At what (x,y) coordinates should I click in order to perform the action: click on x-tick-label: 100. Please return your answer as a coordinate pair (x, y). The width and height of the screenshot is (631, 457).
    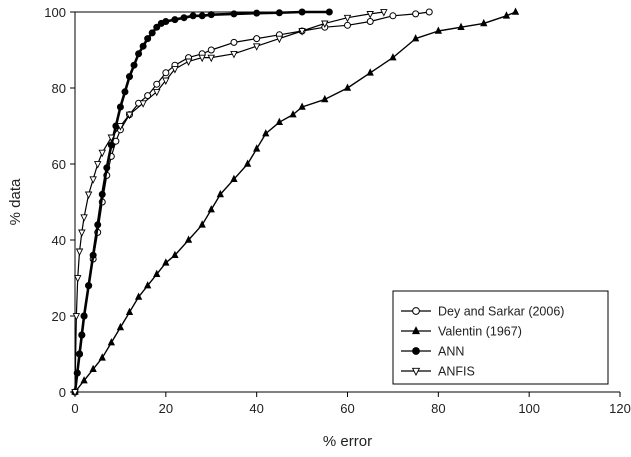
    Looking at the image, I should click on (529, 408).